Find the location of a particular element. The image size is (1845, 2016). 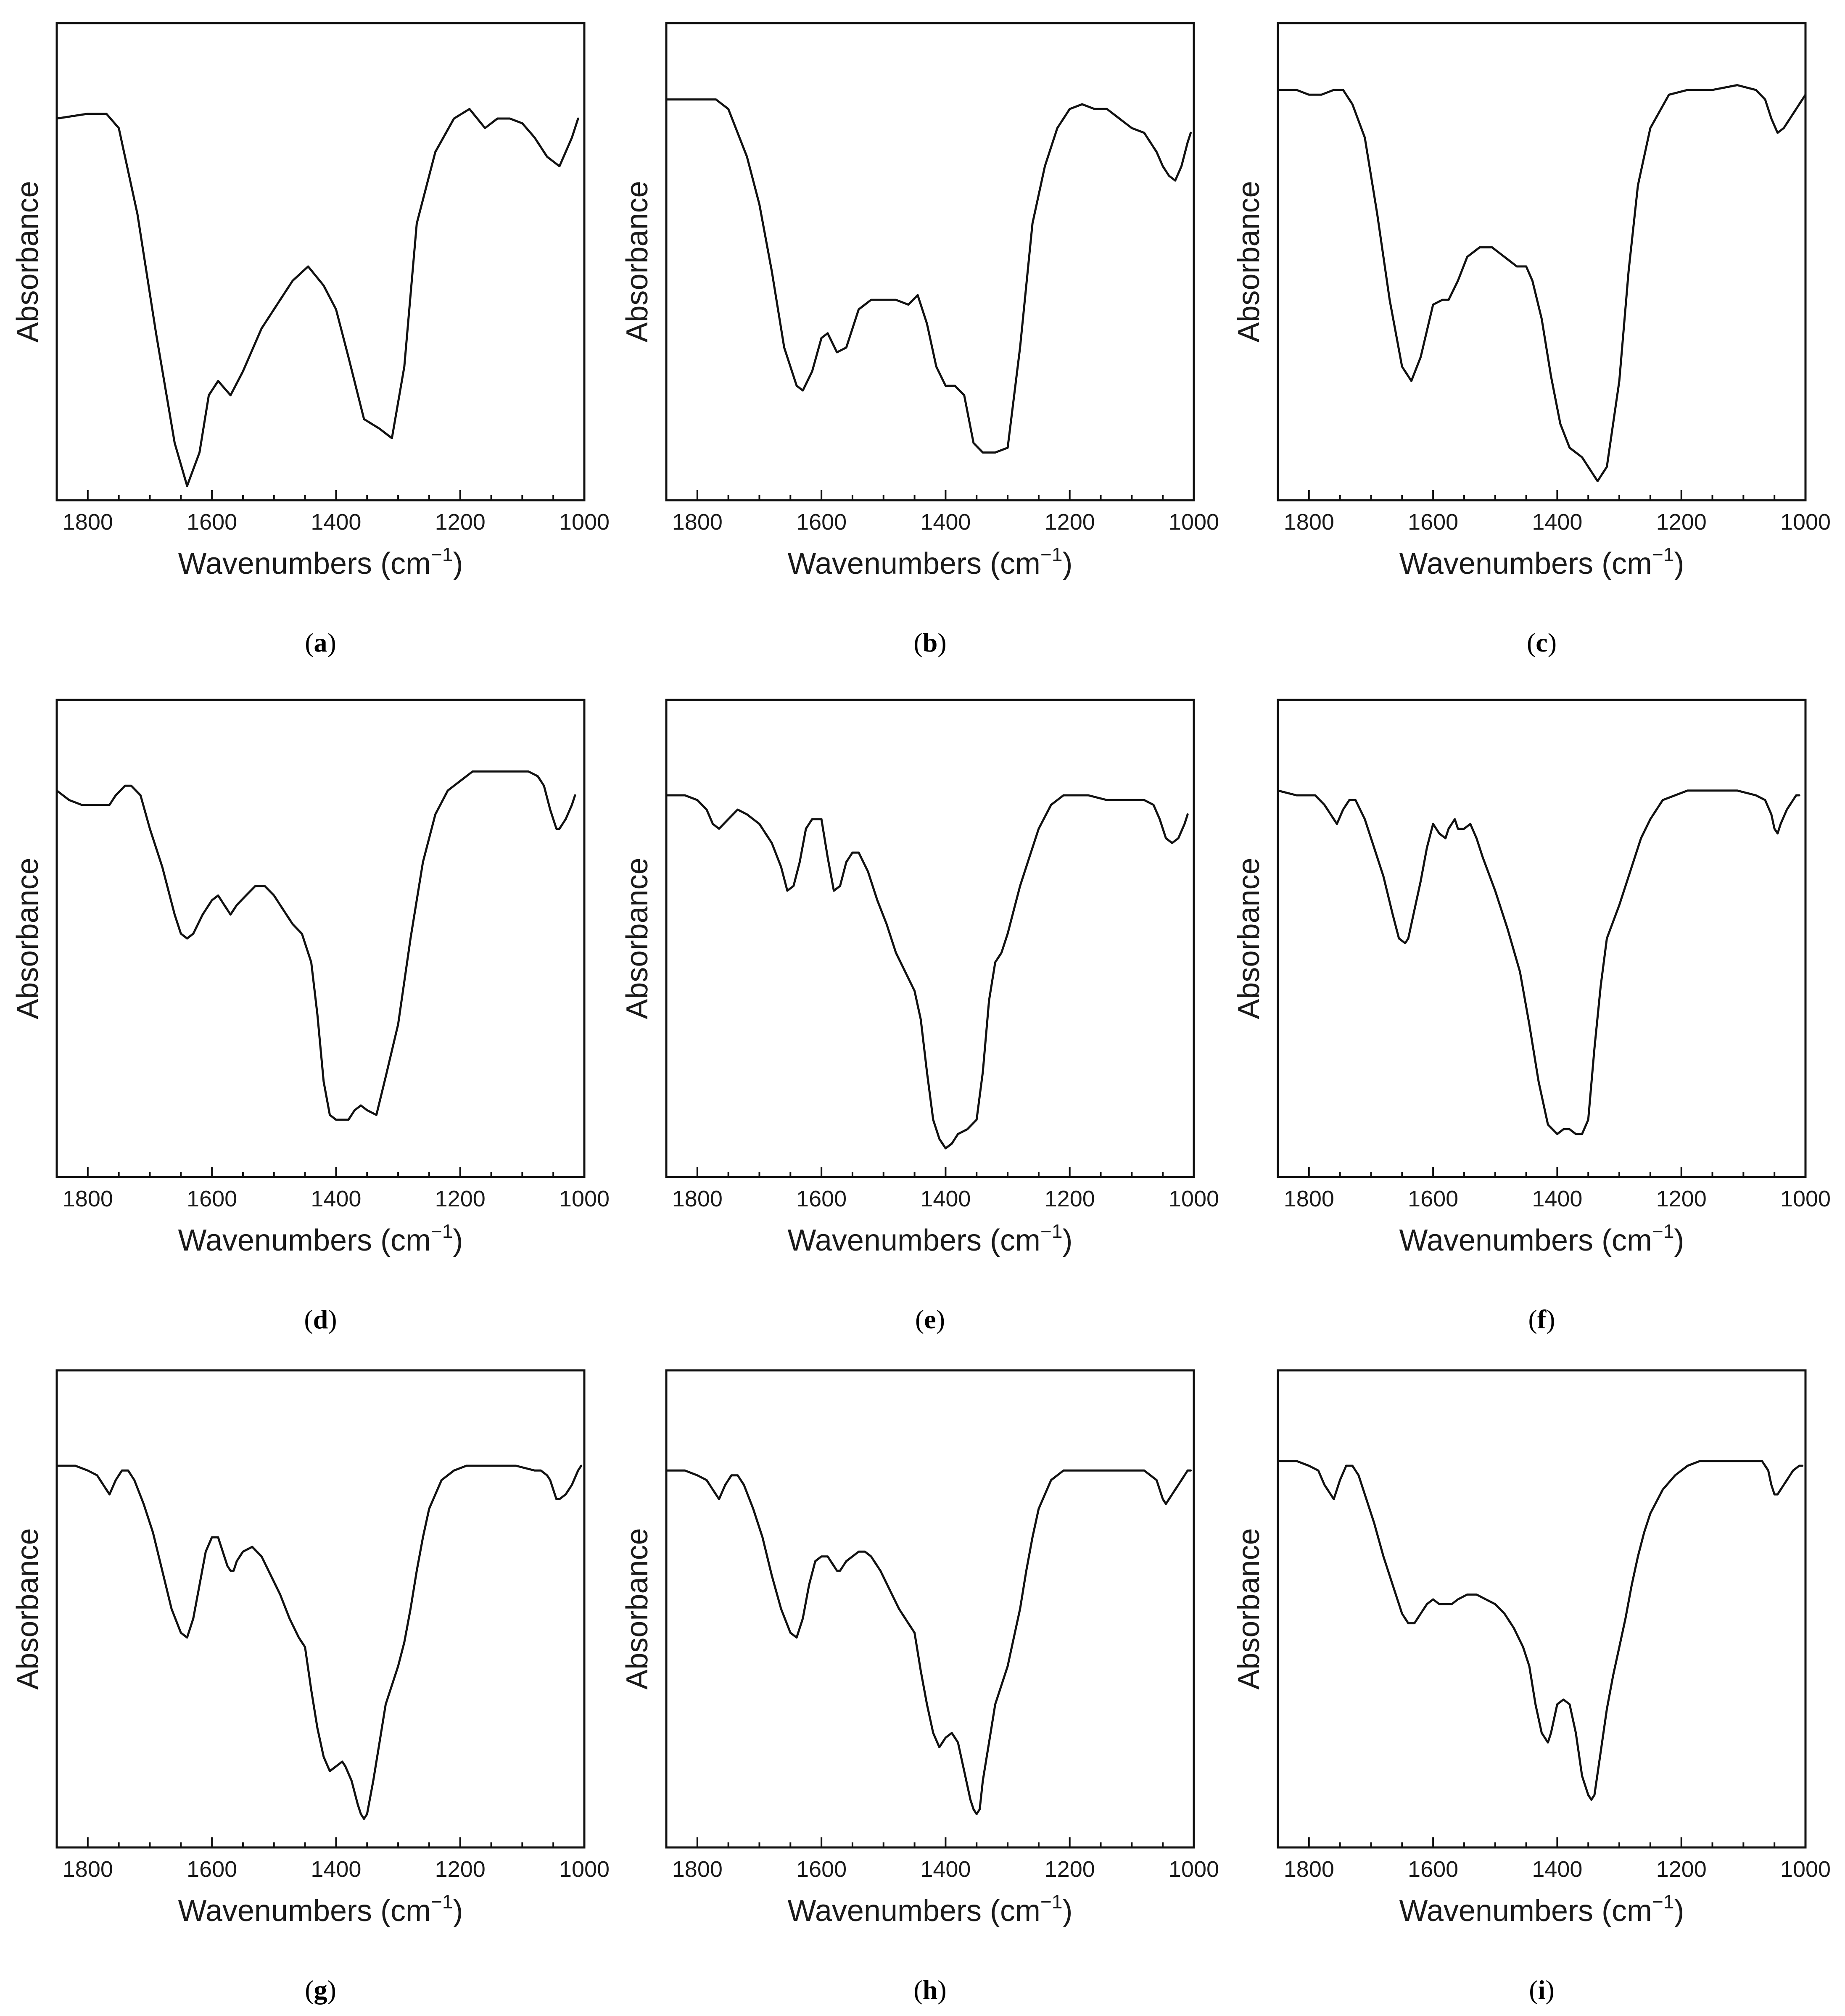

panel-caption-letter: b is located at coordinates (930, 642).